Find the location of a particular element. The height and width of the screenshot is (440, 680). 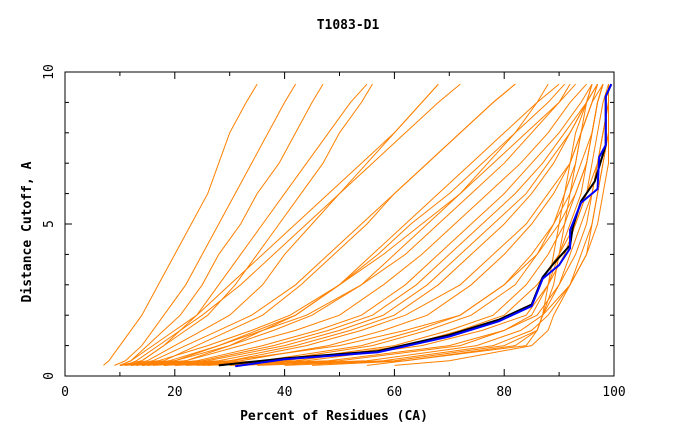

y-axis-label: Distance Cutoff, A is located at coordinates (27, 231).